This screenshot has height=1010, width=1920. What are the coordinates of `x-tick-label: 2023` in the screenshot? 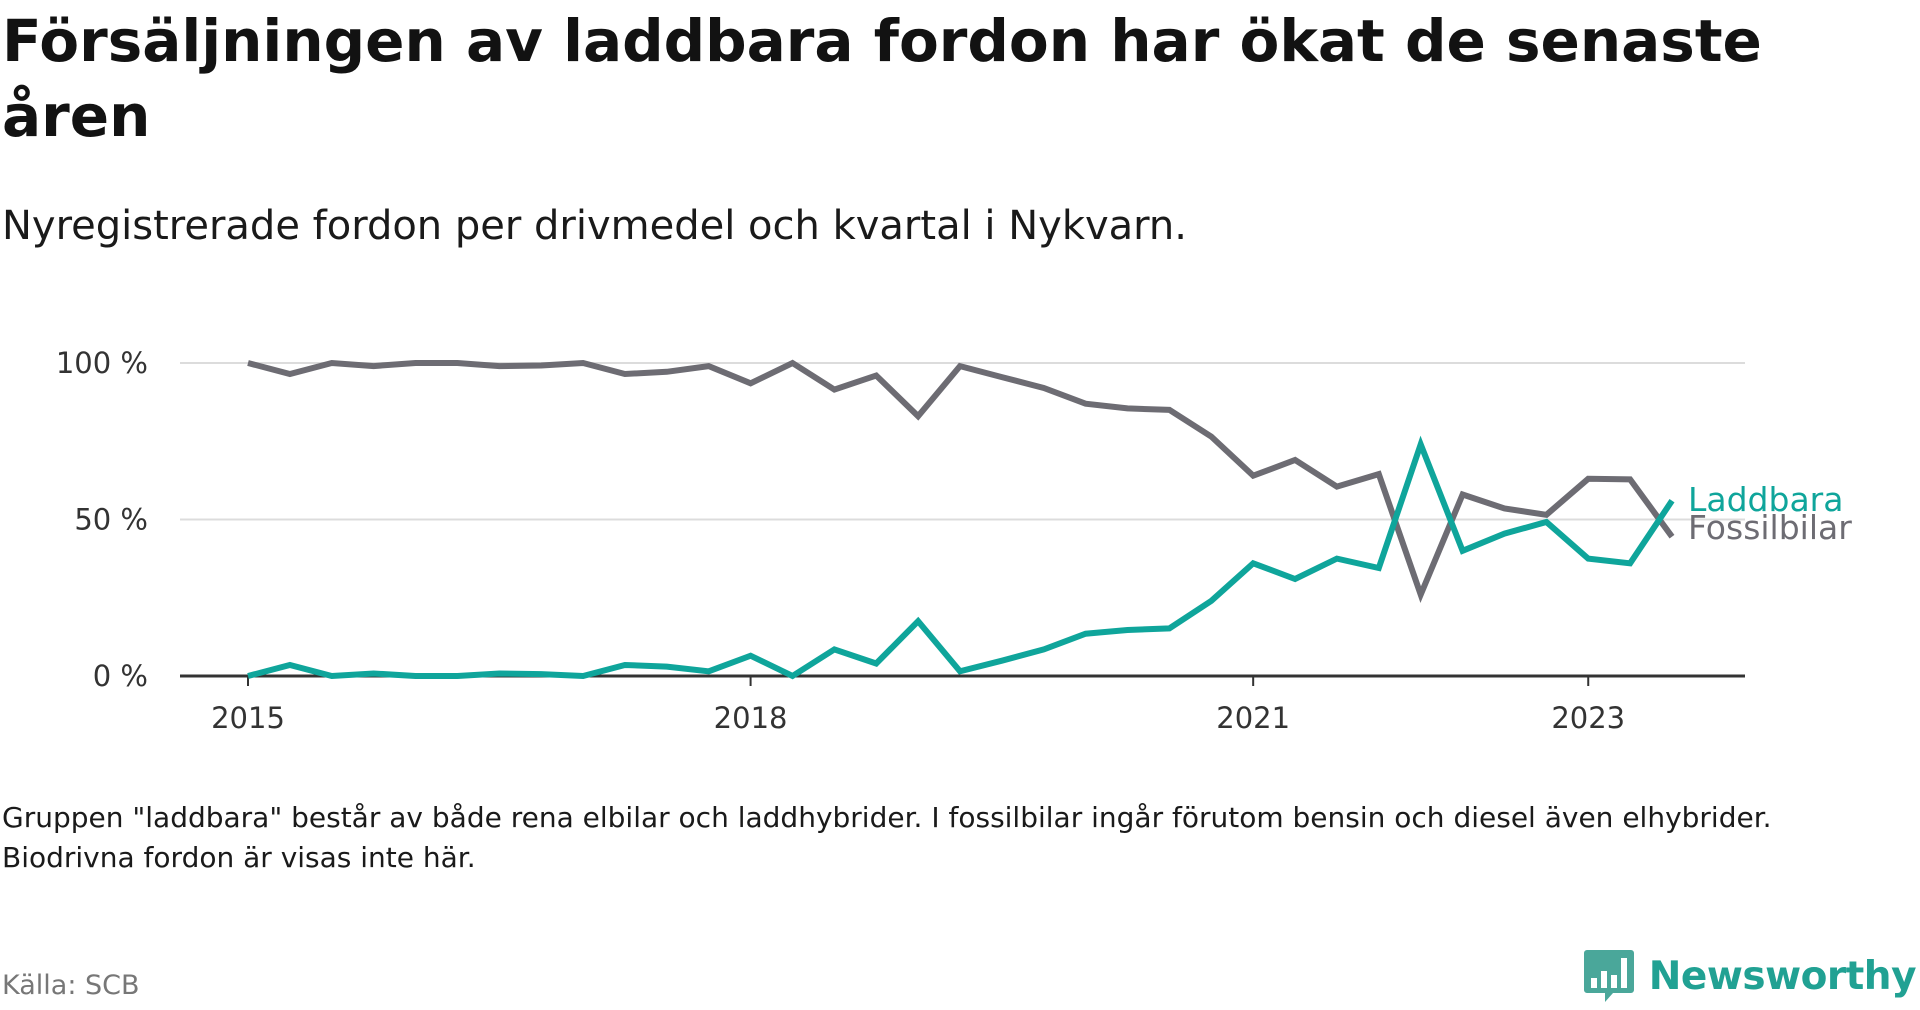 It's located at (1588, 718).